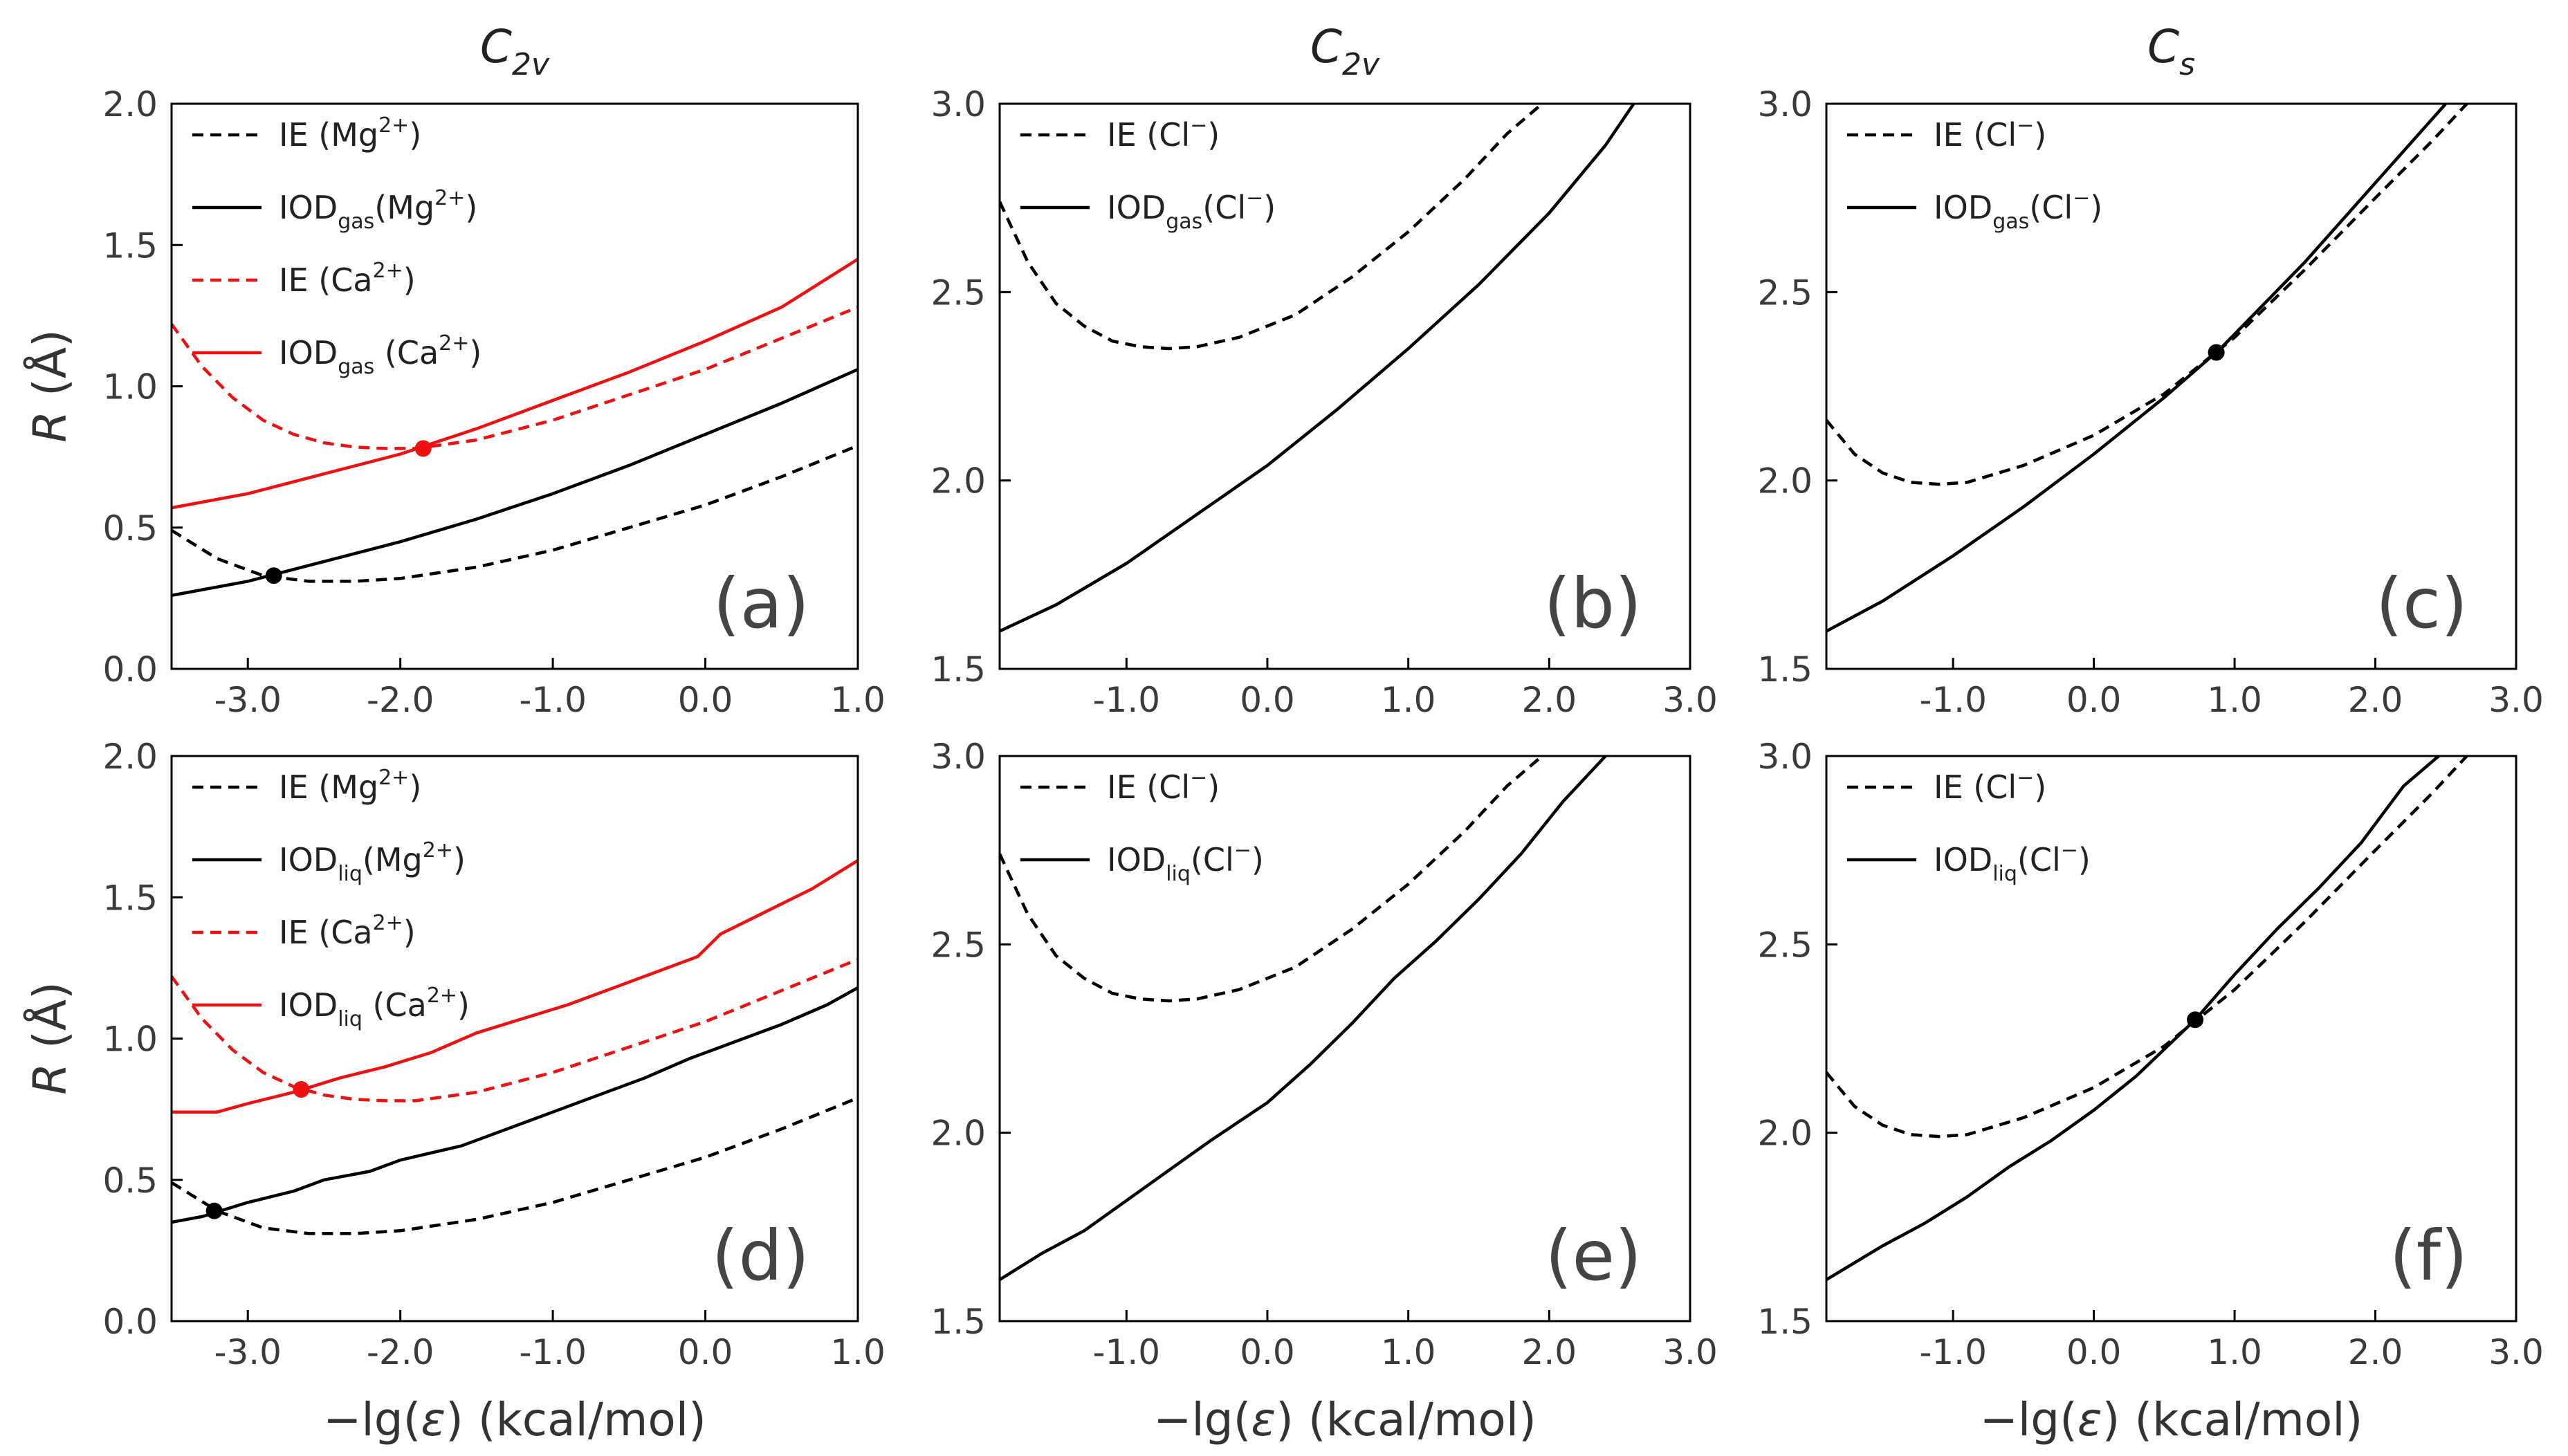 This screenshot has height=1456, width=2568. I want to click on legend-entry: IE (Mg2+), so click(350, 786).